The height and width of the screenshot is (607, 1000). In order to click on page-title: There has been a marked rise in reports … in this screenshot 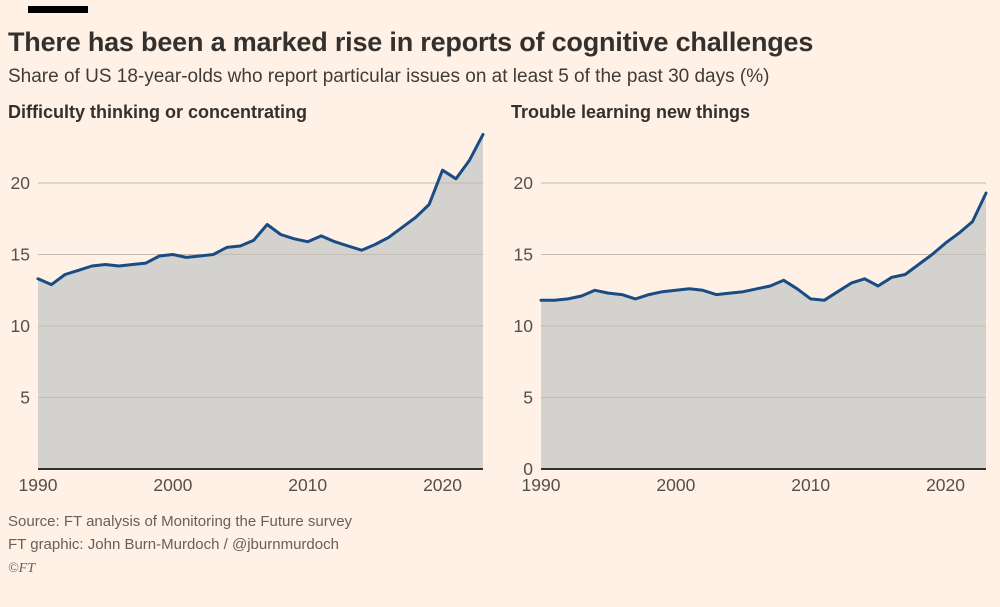, I will do `click(411, 42)`.